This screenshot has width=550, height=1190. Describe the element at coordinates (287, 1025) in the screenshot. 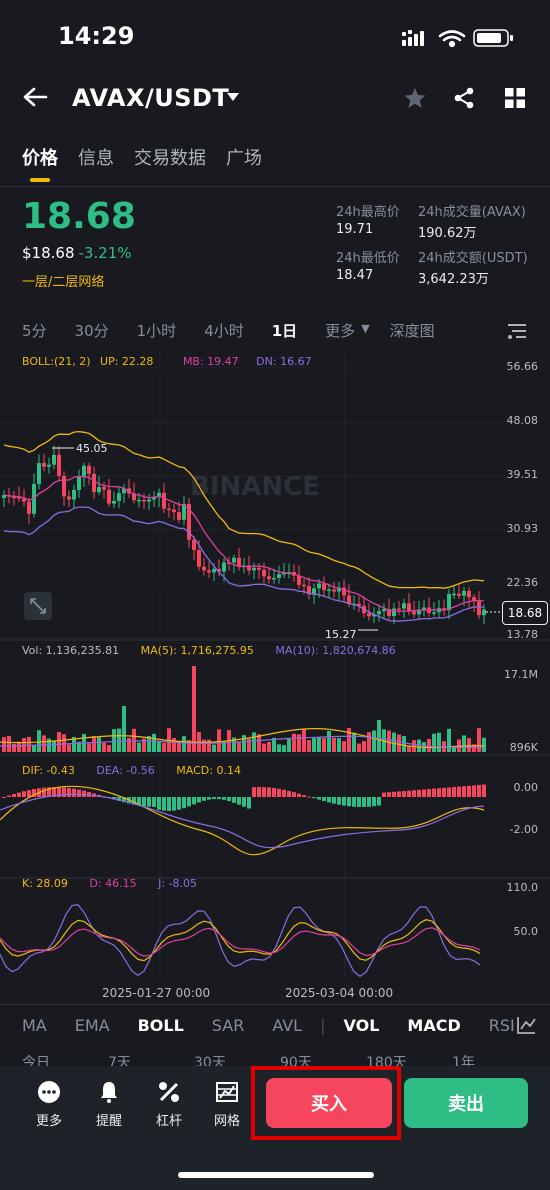

I see `ind-avl: AVL` at that location.